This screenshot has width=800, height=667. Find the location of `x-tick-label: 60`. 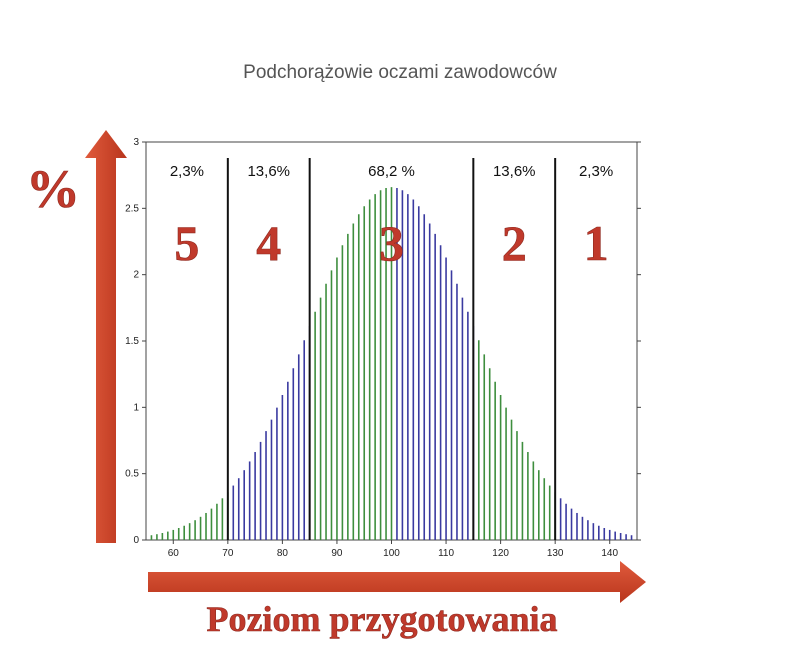

x-tick-label: 60 is located at coordinates (174, 553).